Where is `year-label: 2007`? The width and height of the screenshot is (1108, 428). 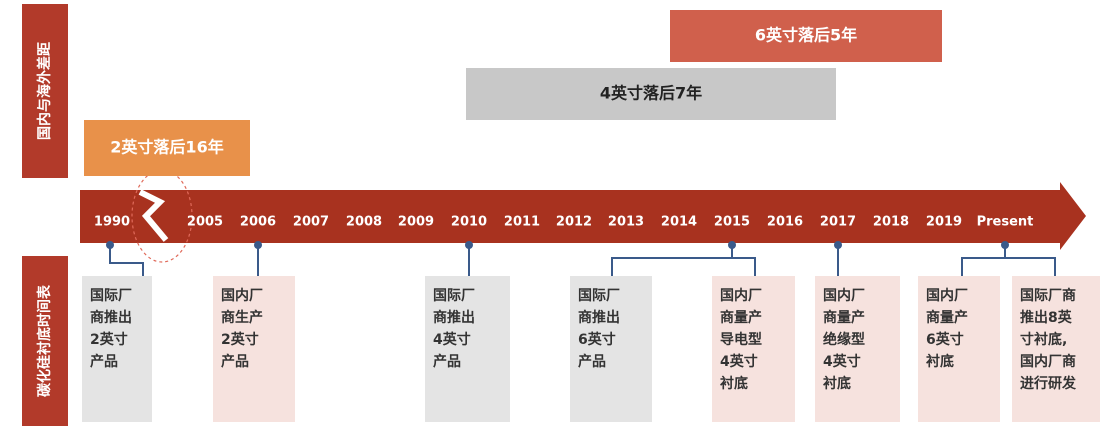
year-label: 2007 is located at coordinates (311, 222).